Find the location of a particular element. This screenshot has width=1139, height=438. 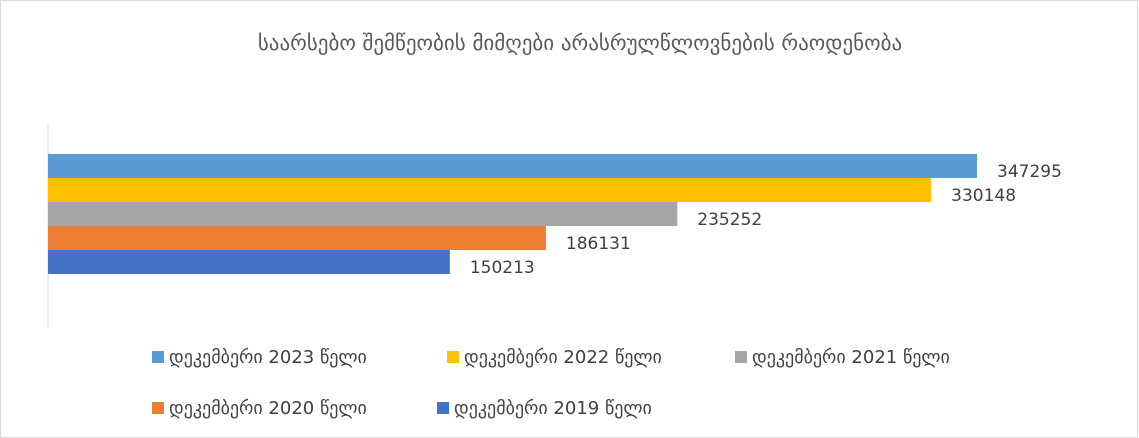

legend-label: დეკემბერი 2020 წელი is located at coordinates (268, 408).